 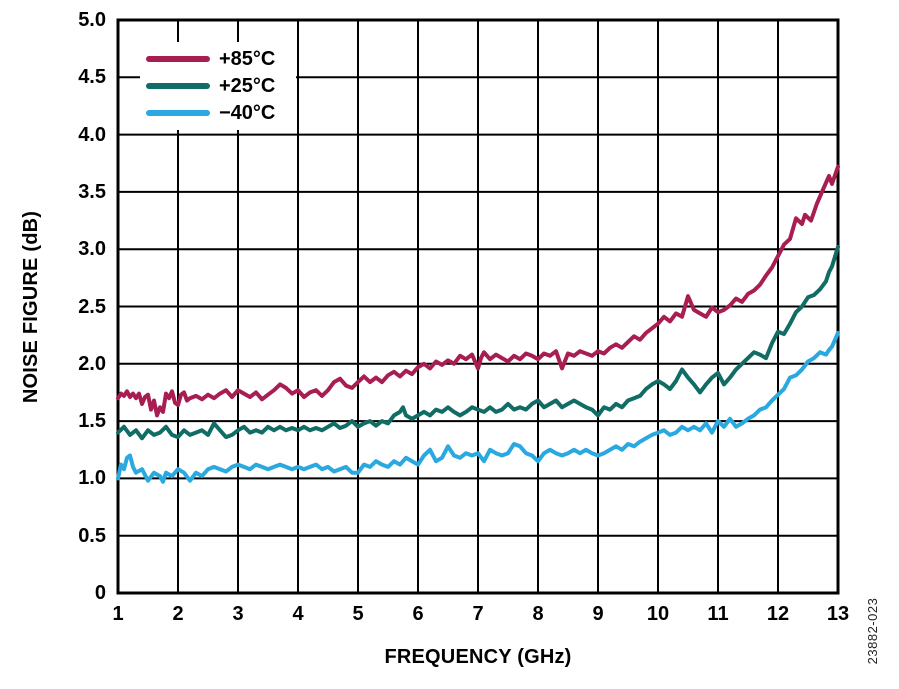 I want to click on x-tick-label: 4, so click(x=298, y=614).